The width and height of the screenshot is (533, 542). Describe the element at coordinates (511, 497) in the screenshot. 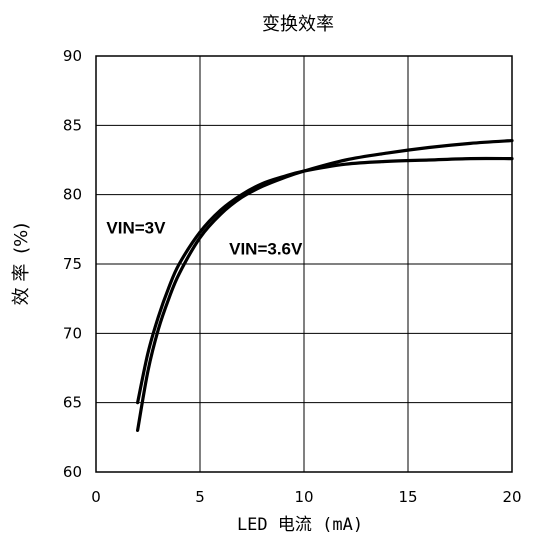

I see `x-tick-label: 20` at that location.